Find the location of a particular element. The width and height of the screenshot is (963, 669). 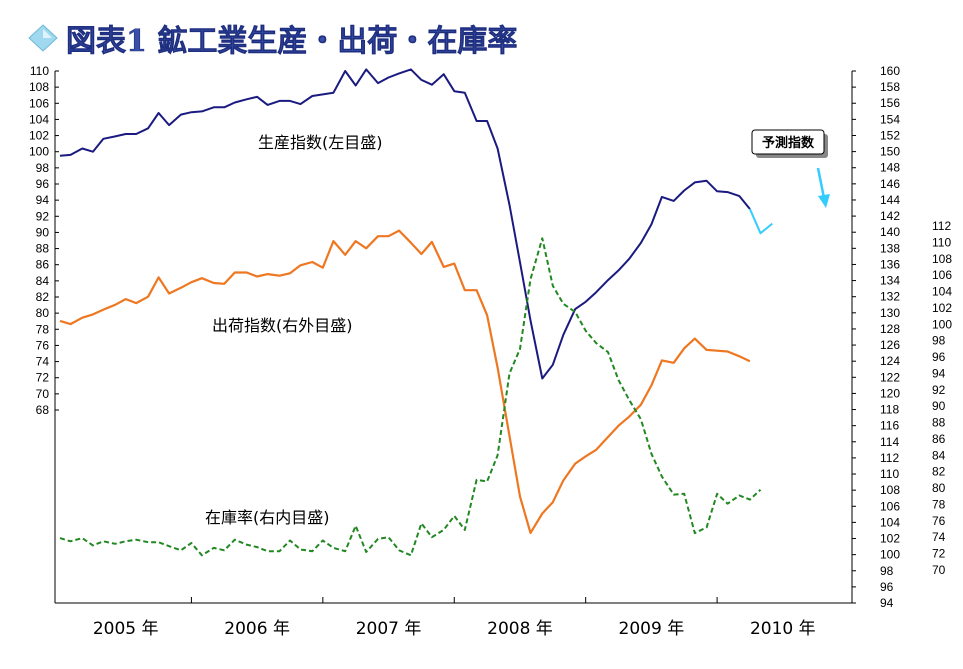

right-outer-axis-tick-label: 136 is located at coordinates (890, 264).